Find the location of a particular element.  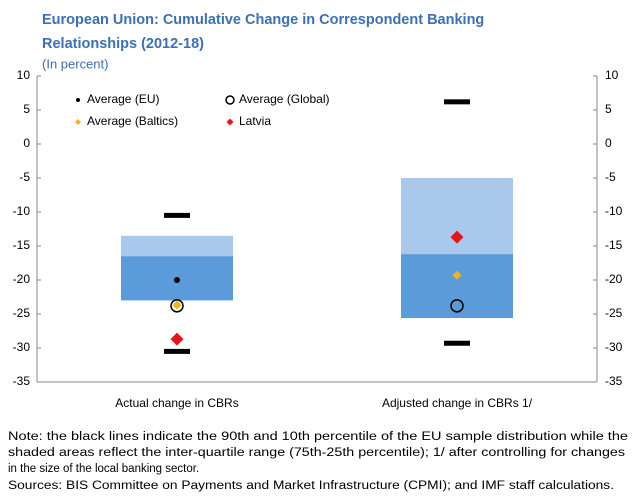

y2-tick-label: -30 is located at coordinates (614, 347).